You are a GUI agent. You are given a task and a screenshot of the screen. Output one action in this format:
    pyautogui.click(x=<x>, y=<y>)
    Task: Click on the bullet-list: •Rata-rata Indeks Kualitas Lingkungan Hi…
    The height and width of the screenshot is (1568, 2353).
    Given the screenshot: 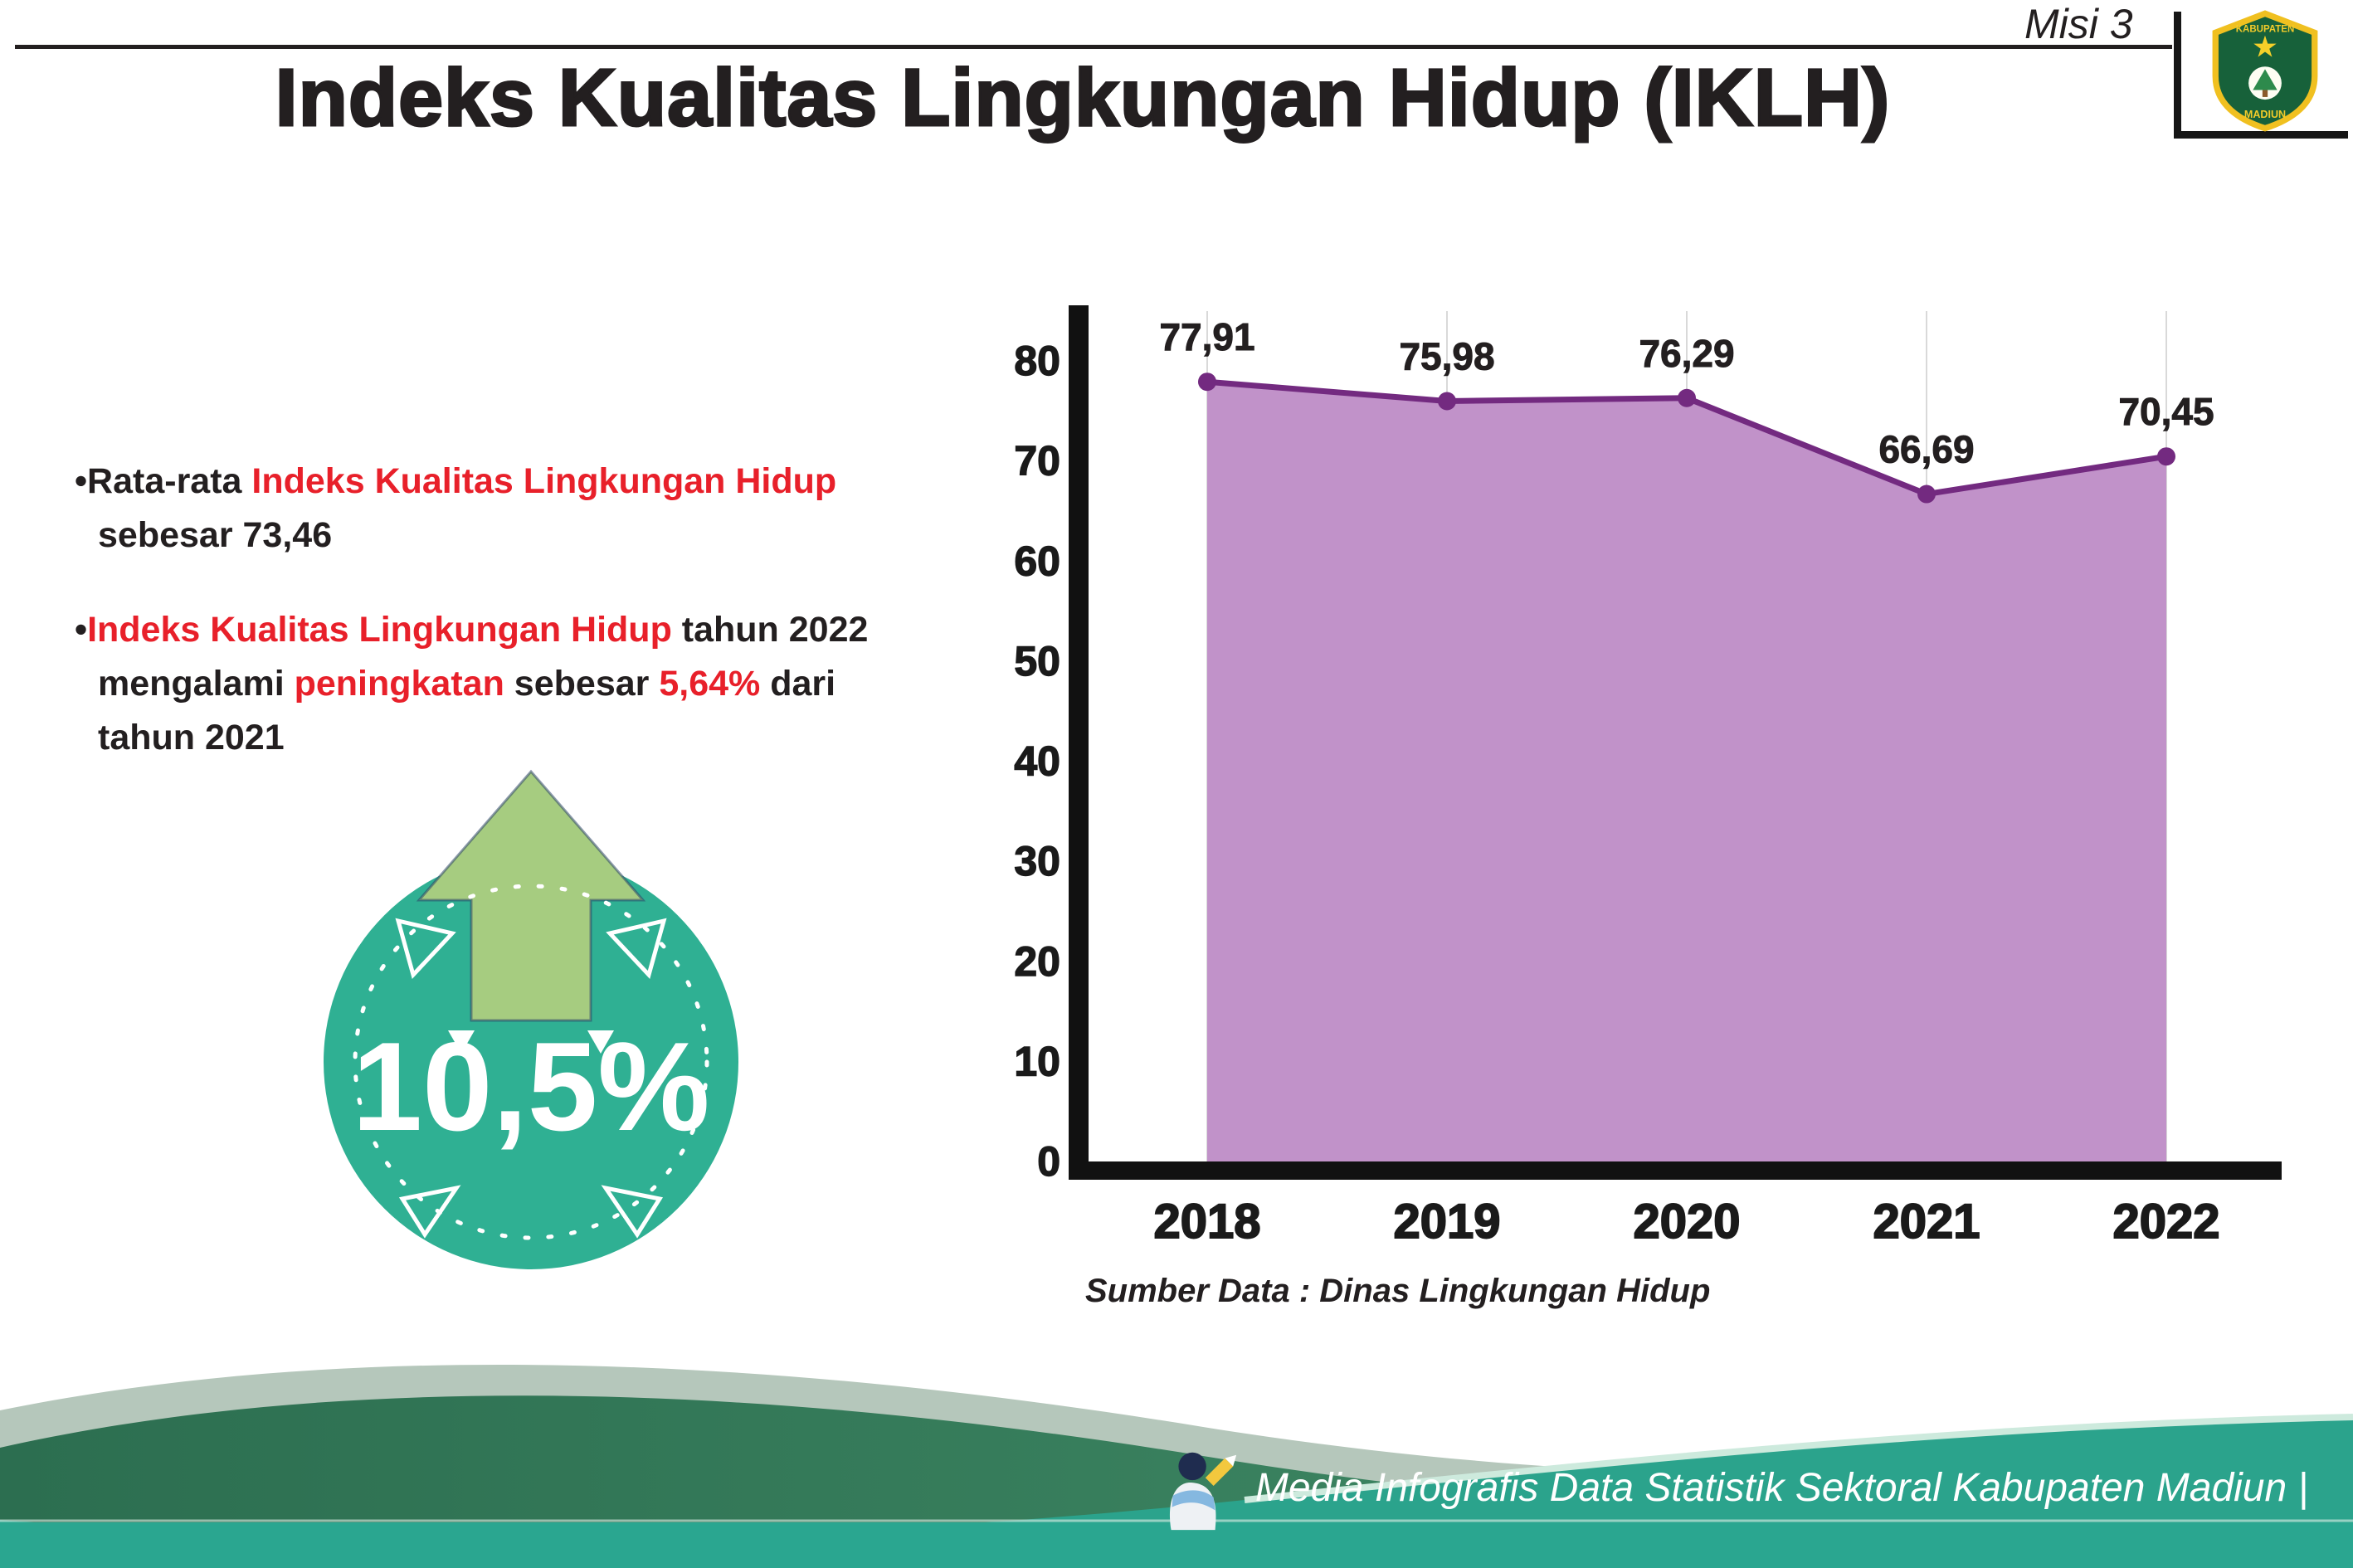 What is the action you would take?
    pyautogui.click(x=543, y=610)
    